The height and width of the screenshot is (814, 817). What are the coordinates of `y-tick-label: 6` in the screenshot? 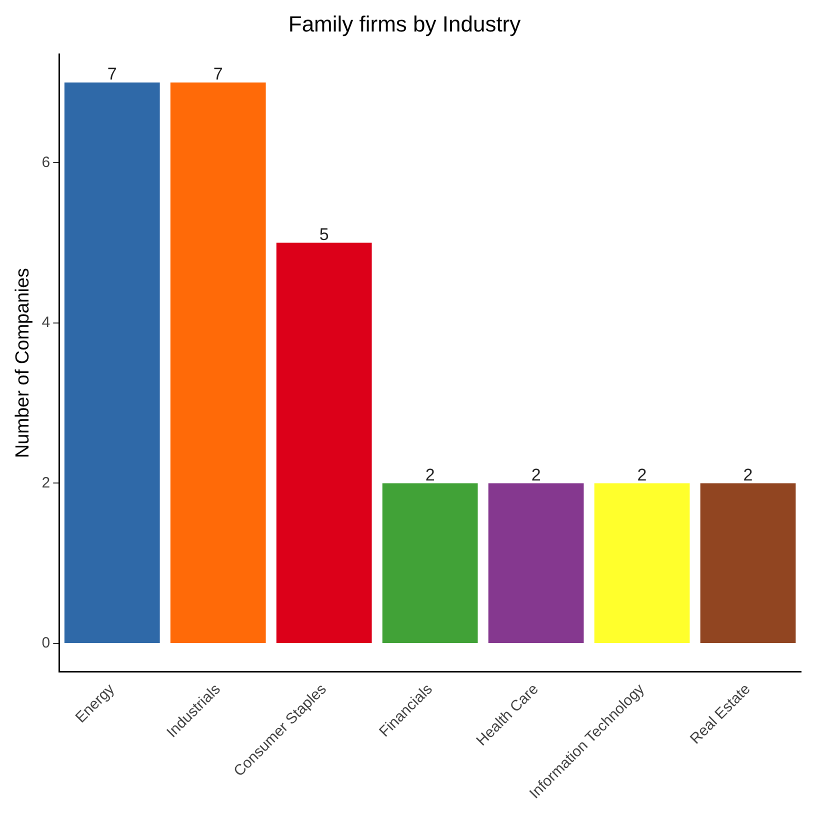 It's located at (46, 162).